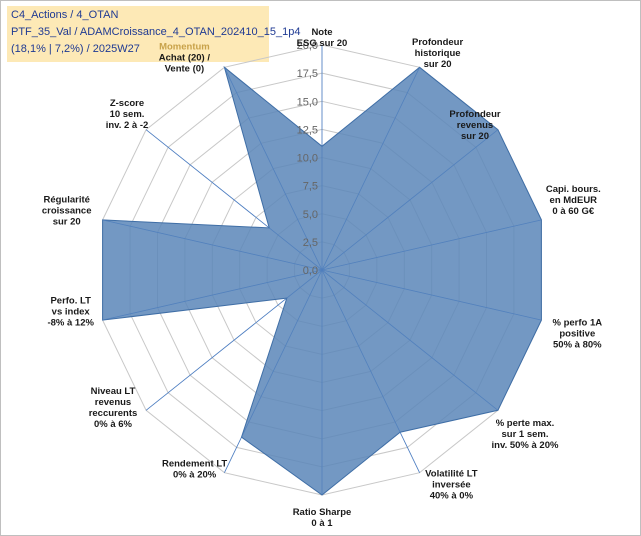 The width and height of the screenshot is (641, 536). Describe the element at coordinates (185, 58) in the screenshot. I see `axis-label-13-line-1: Achat (20) /` at that location.